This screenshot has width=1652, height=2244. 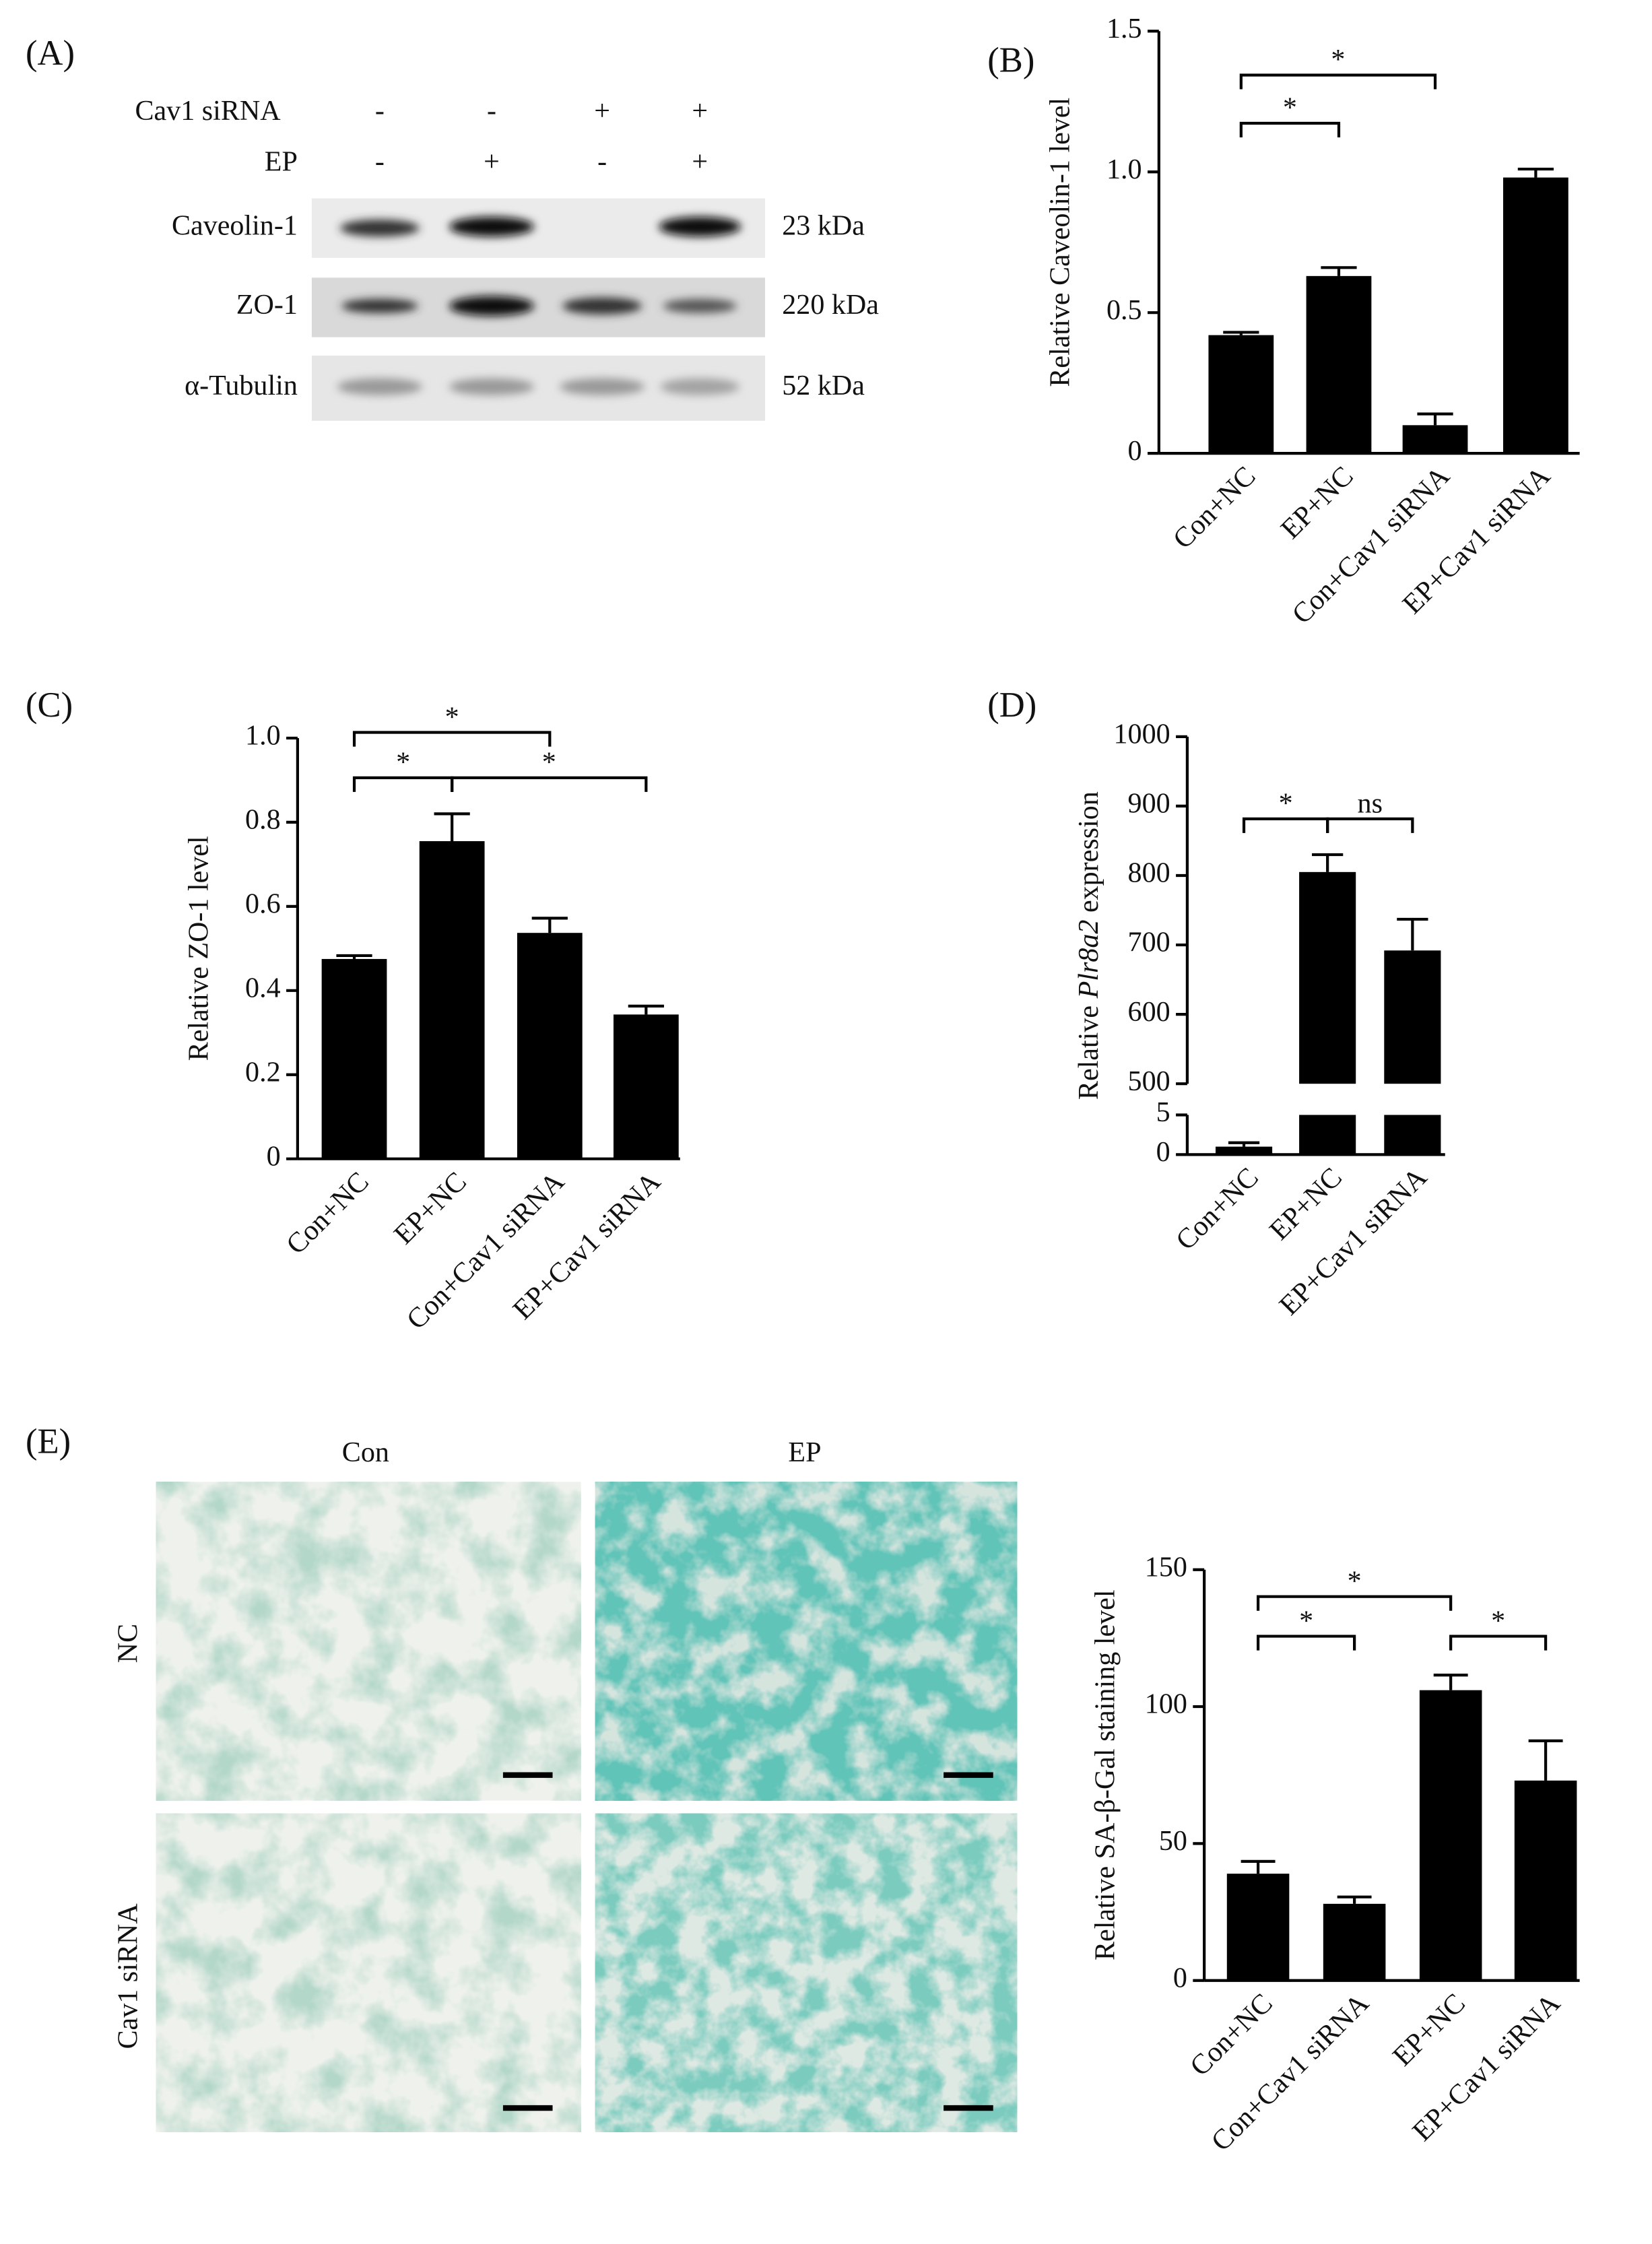 I want to click on y-axis-label-part: expression, so click(x=1088, y=855).